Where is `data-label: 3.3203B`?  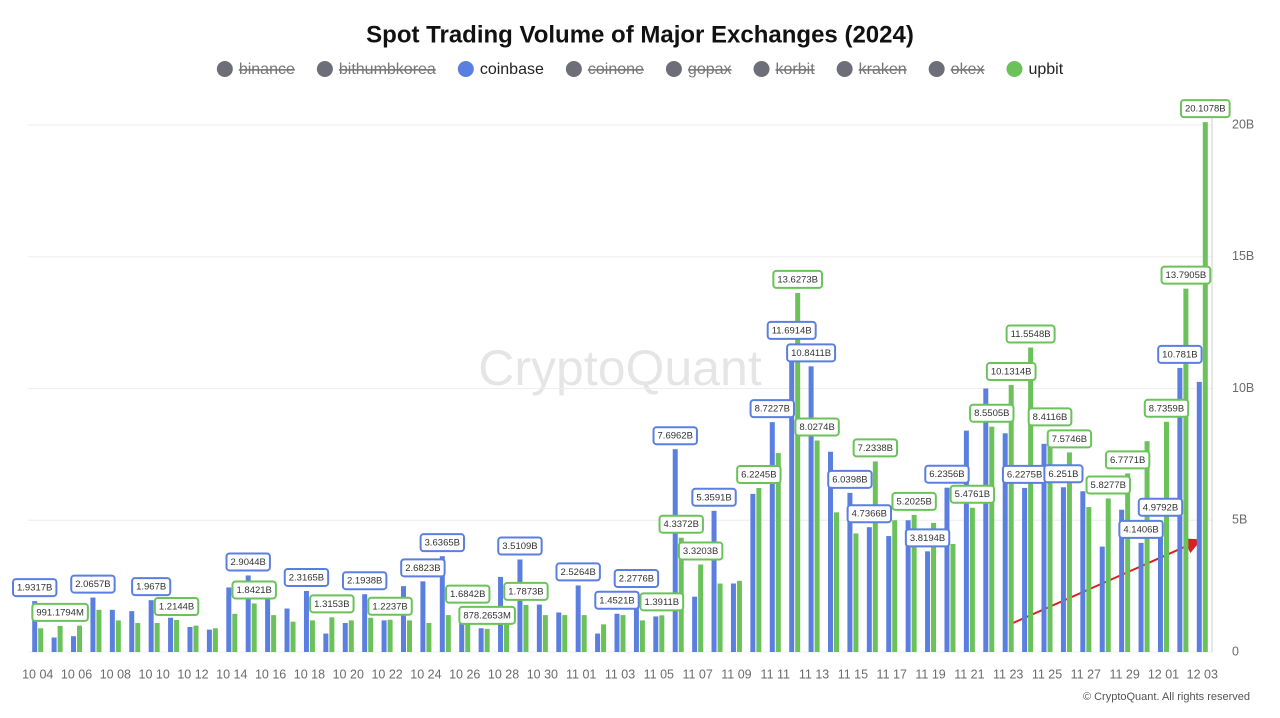
data-label: 3.3203B is located at coordinates (700, 551).